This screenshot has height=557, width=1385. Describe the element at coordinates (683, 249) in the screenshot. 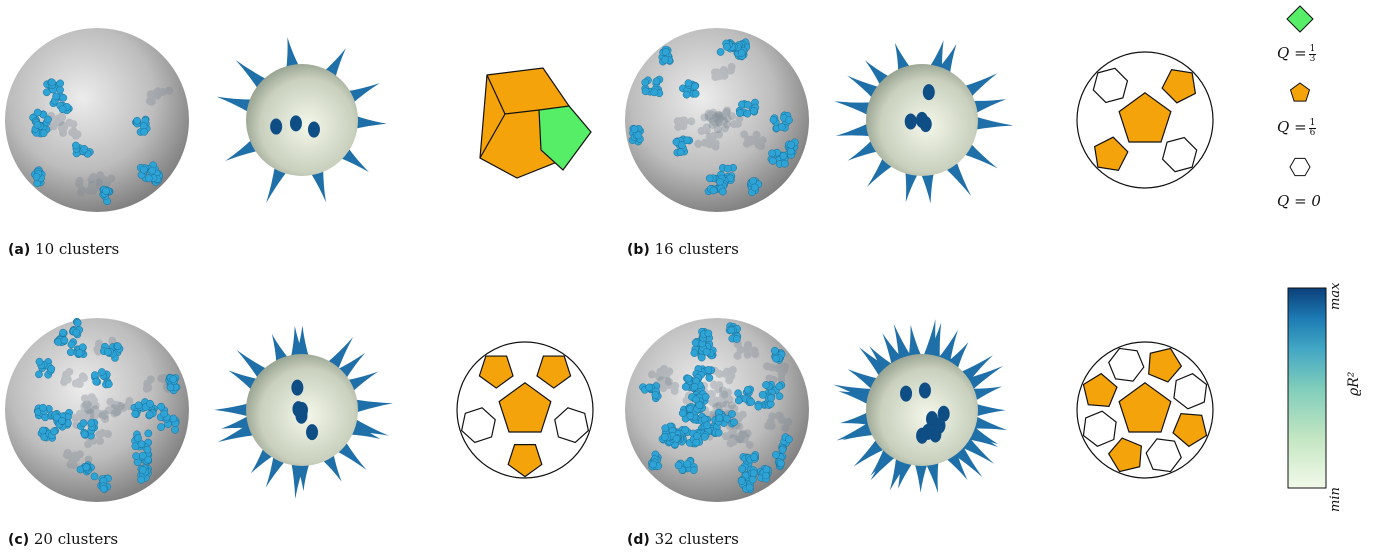

I see `caption-b: (b) 16 clusters` at that location.